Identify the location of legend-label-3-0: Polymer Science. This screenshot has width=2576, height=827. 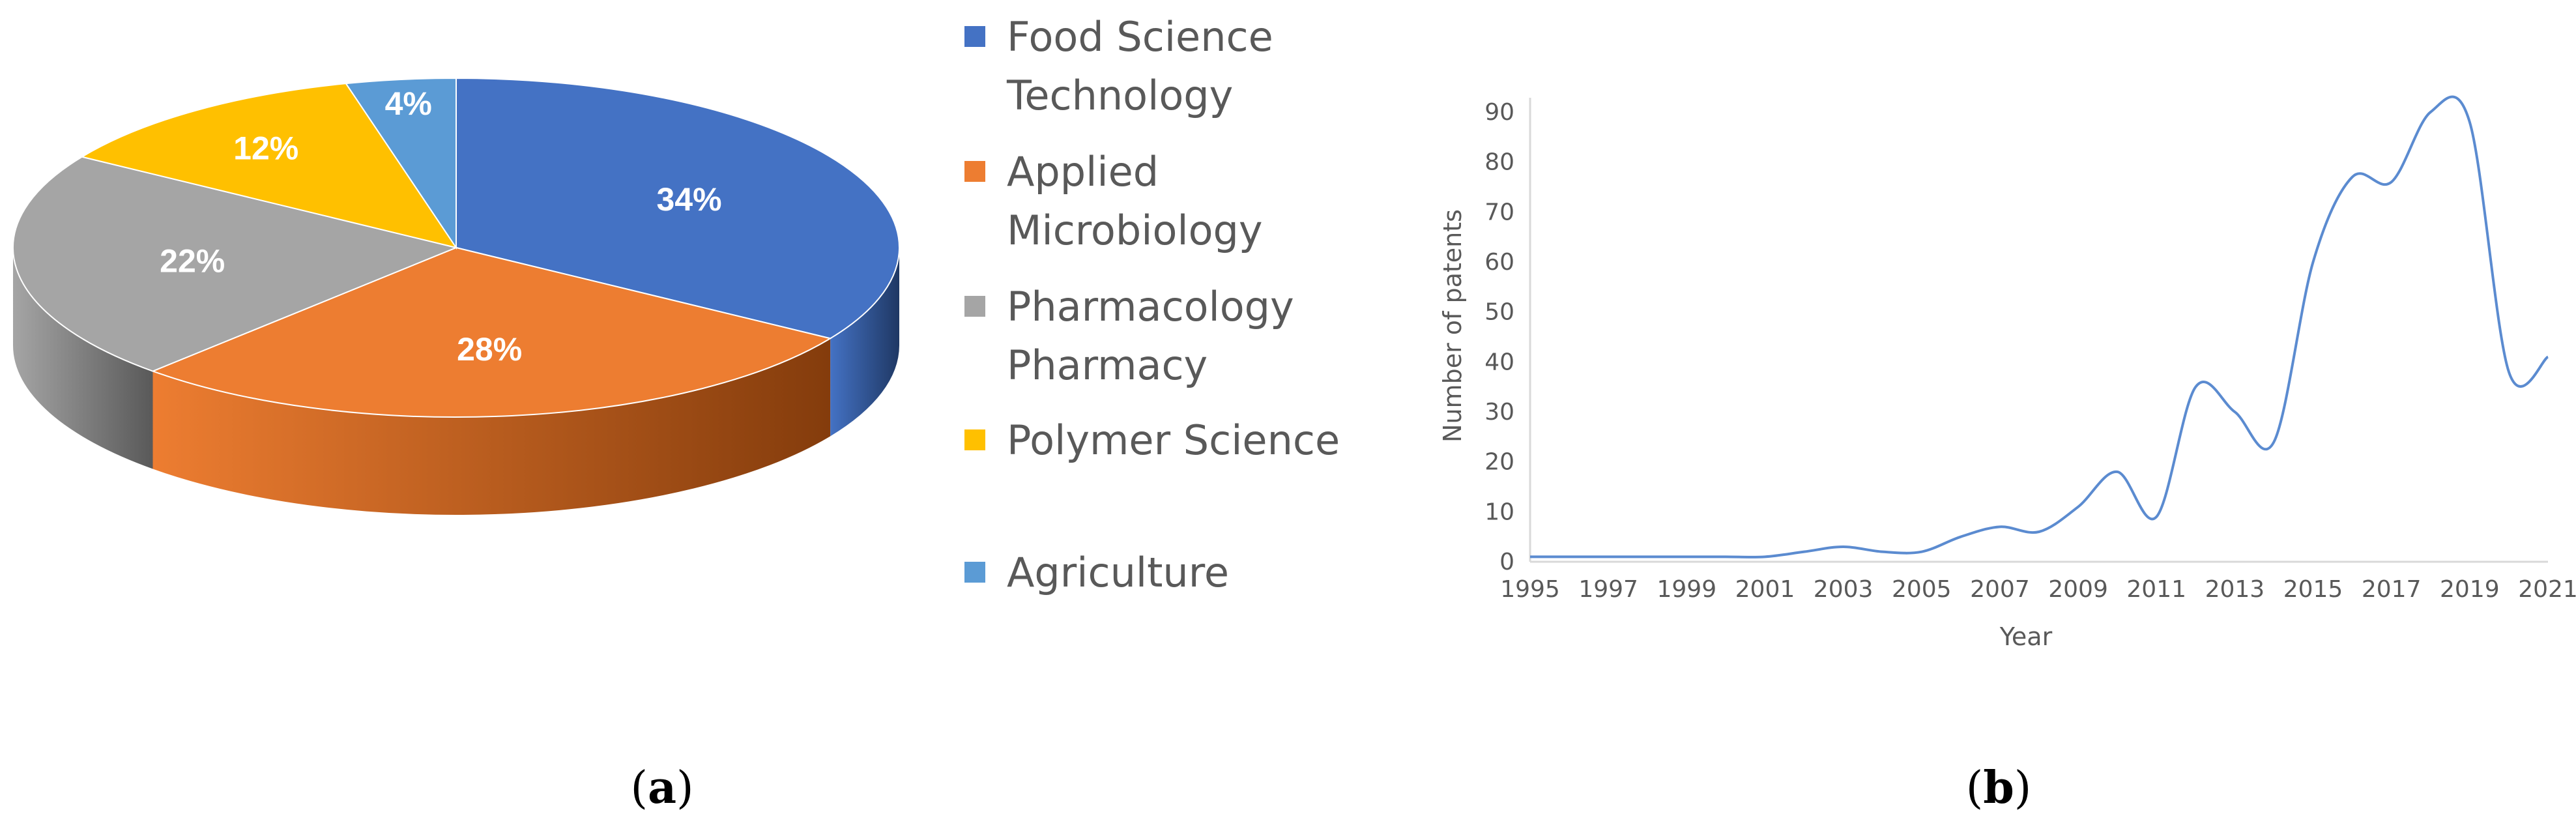
(1173, 440).